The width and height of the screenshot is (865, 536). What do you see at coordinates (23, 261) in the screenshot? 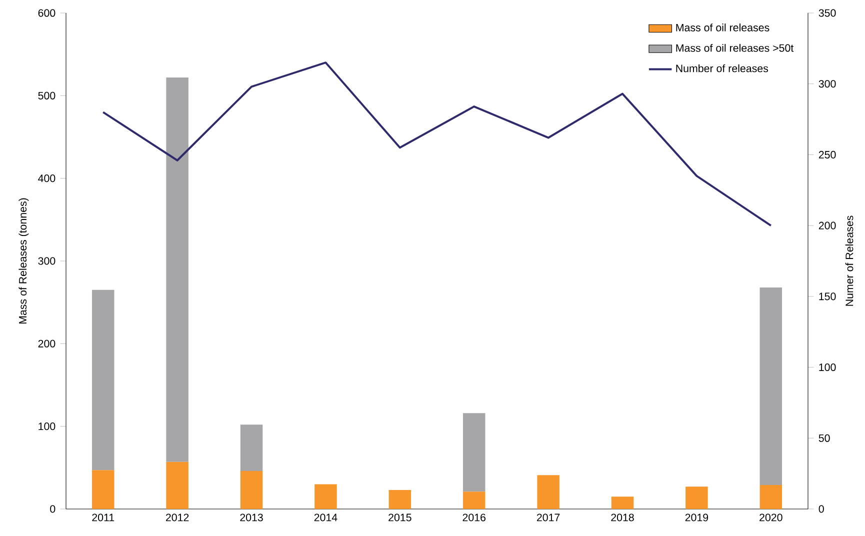
I see `y-axis-title: Mass of Releases (tonnes)` at bounding box center [23, 261].